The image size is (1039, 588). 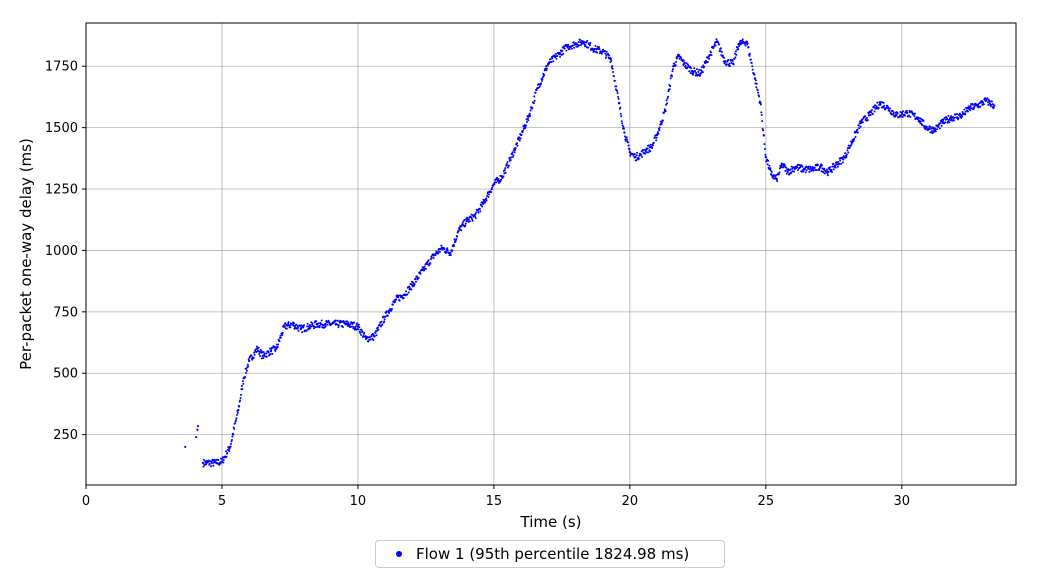 I want to click on y-tick-label: 1500, so click(x=61, y=128).